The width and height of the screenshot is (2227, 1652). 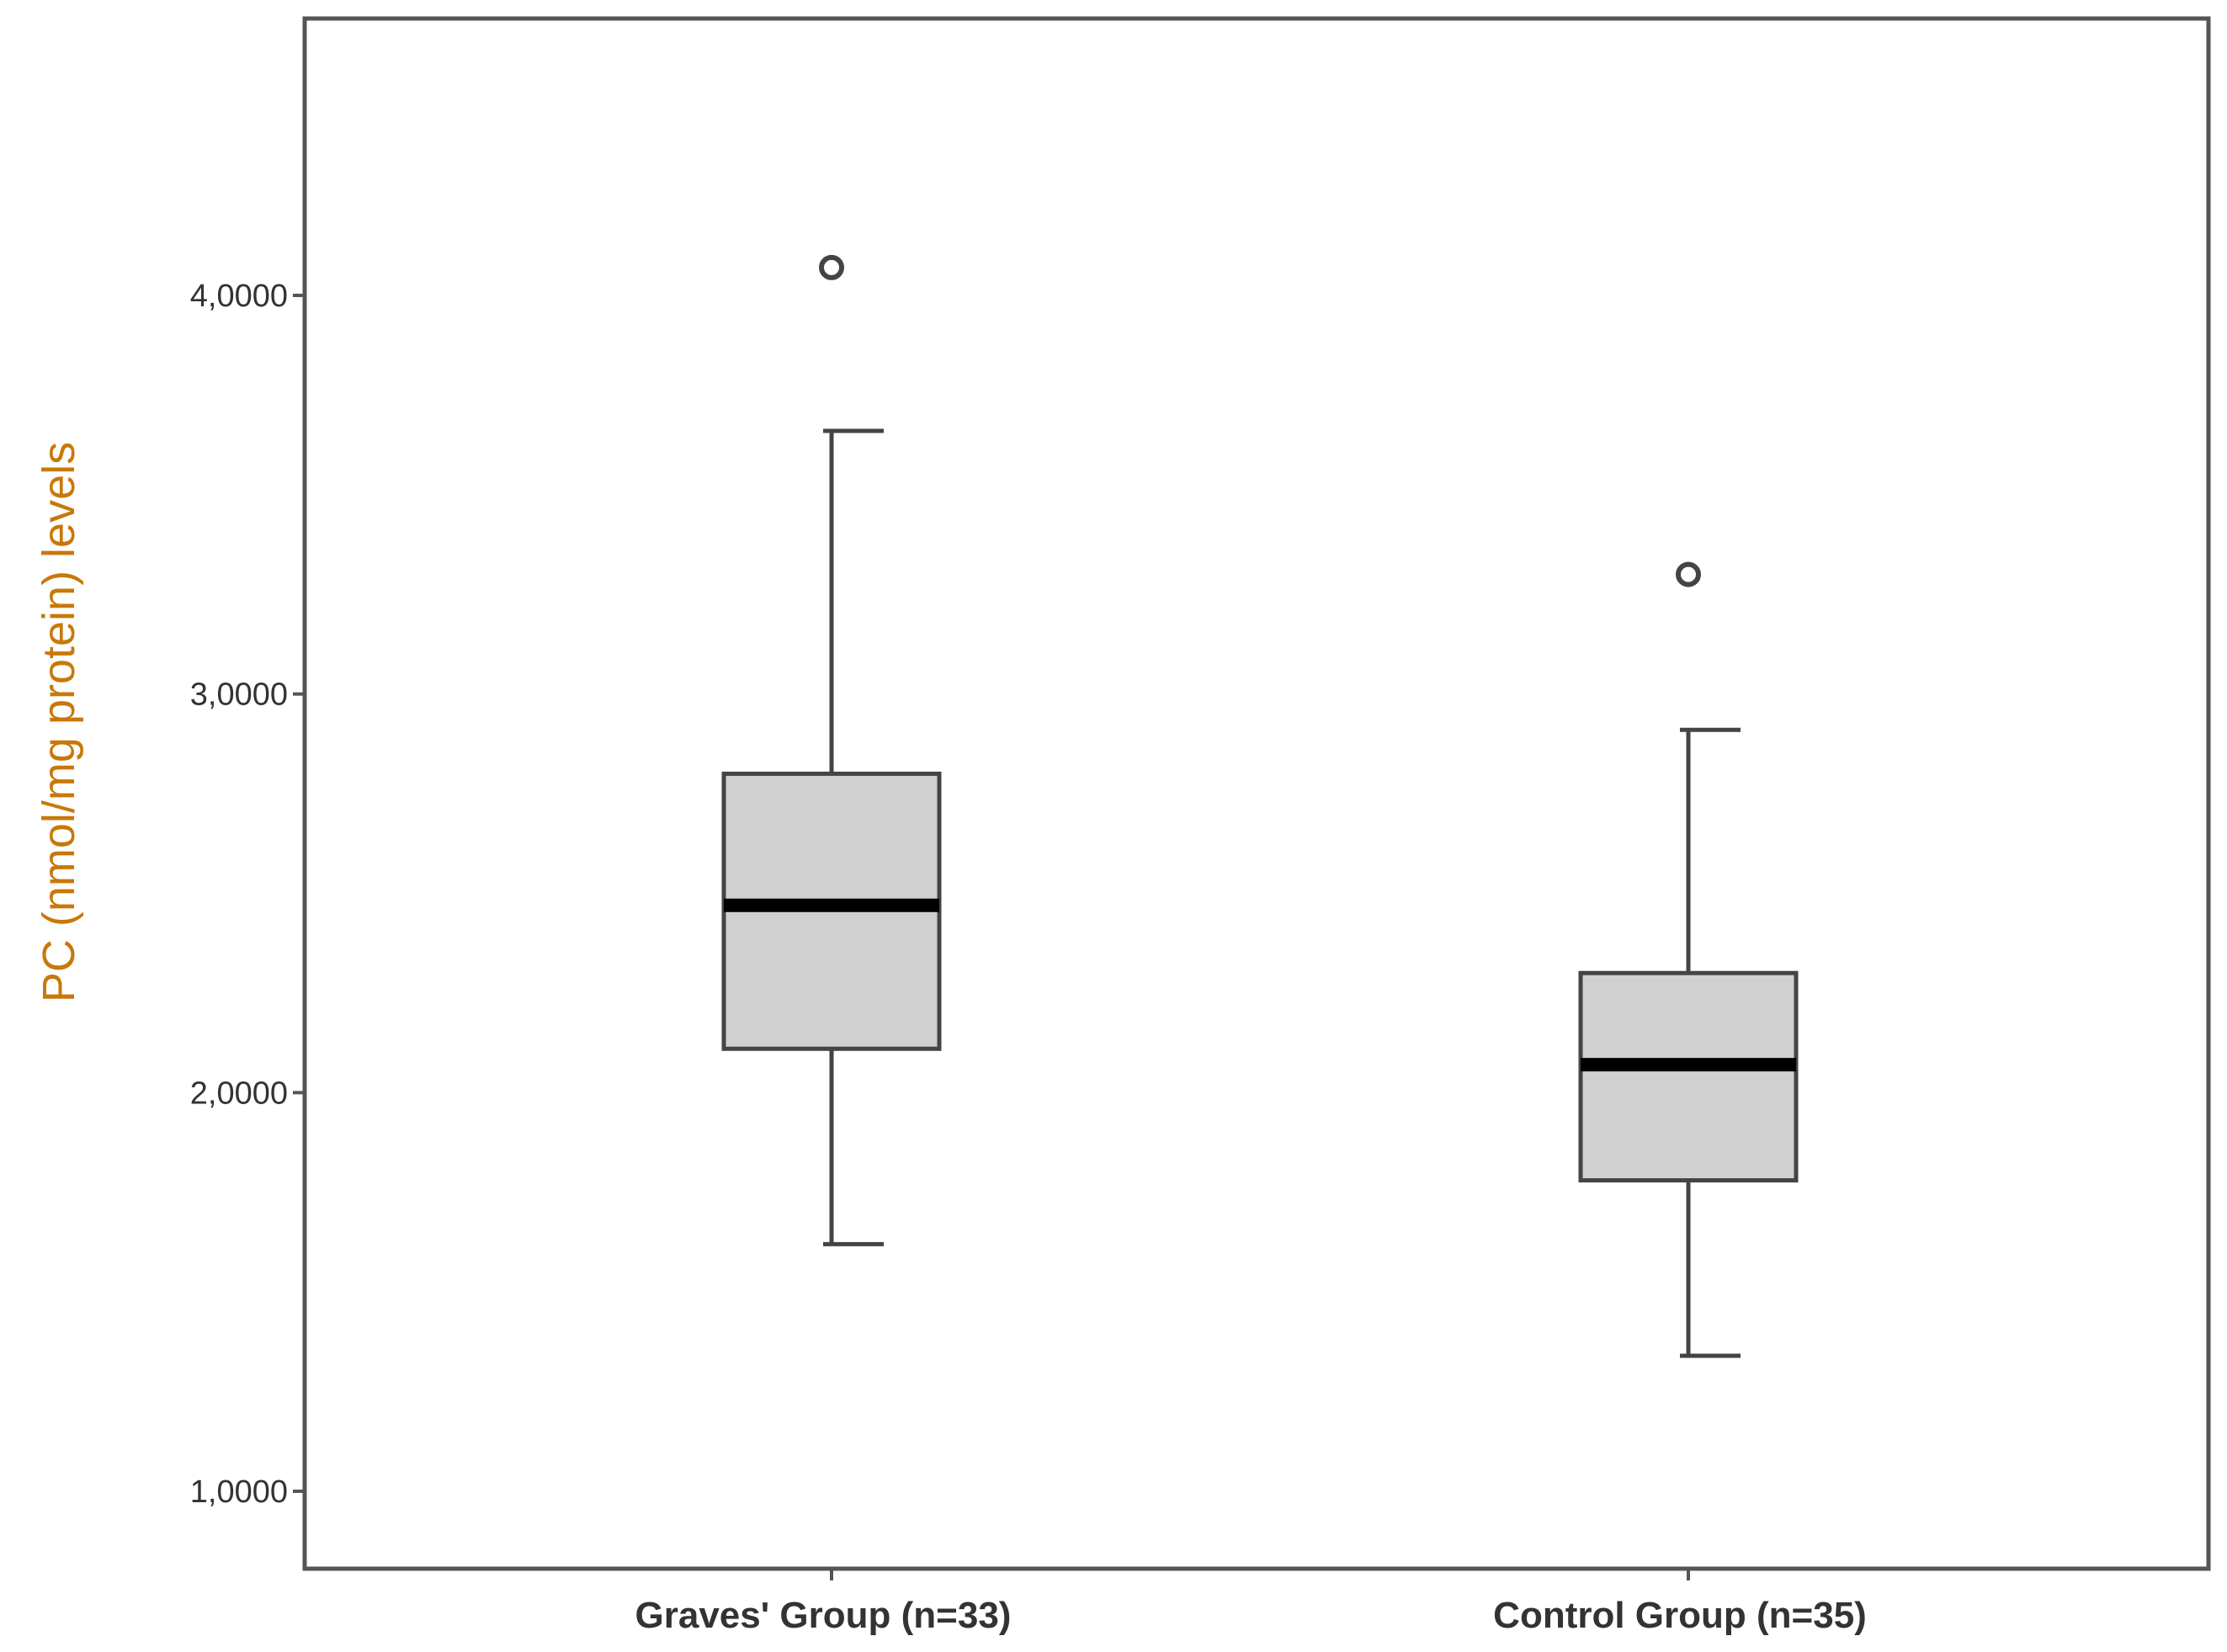 What do you see at coordinates (823, 1615) in the screenshot?
I see `x-tick-label: Graves' Group (n=33)` at bounding box center [823, 1615].